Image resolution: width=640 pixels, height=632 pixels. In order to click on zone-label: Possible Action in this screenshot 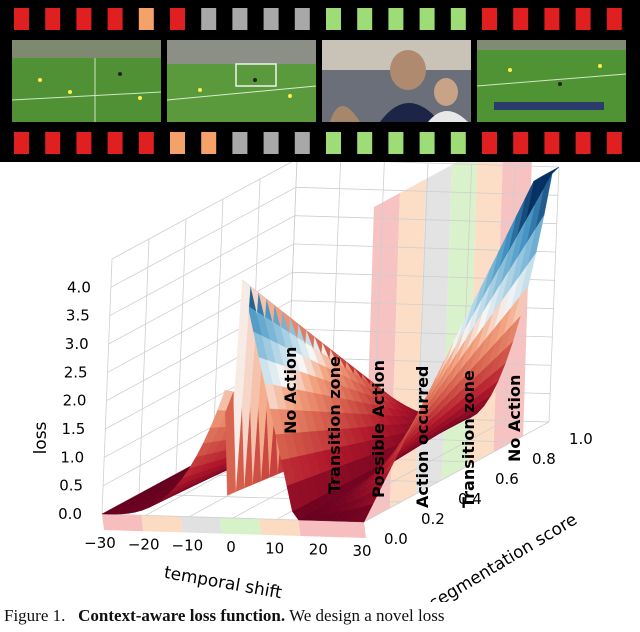, I will do `click(378, 429)`.